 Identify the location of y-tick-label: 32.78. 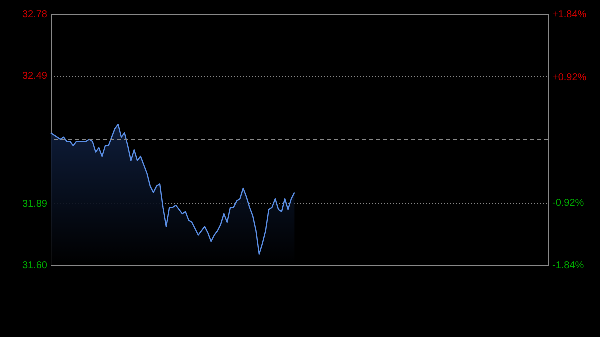
(35, 15).